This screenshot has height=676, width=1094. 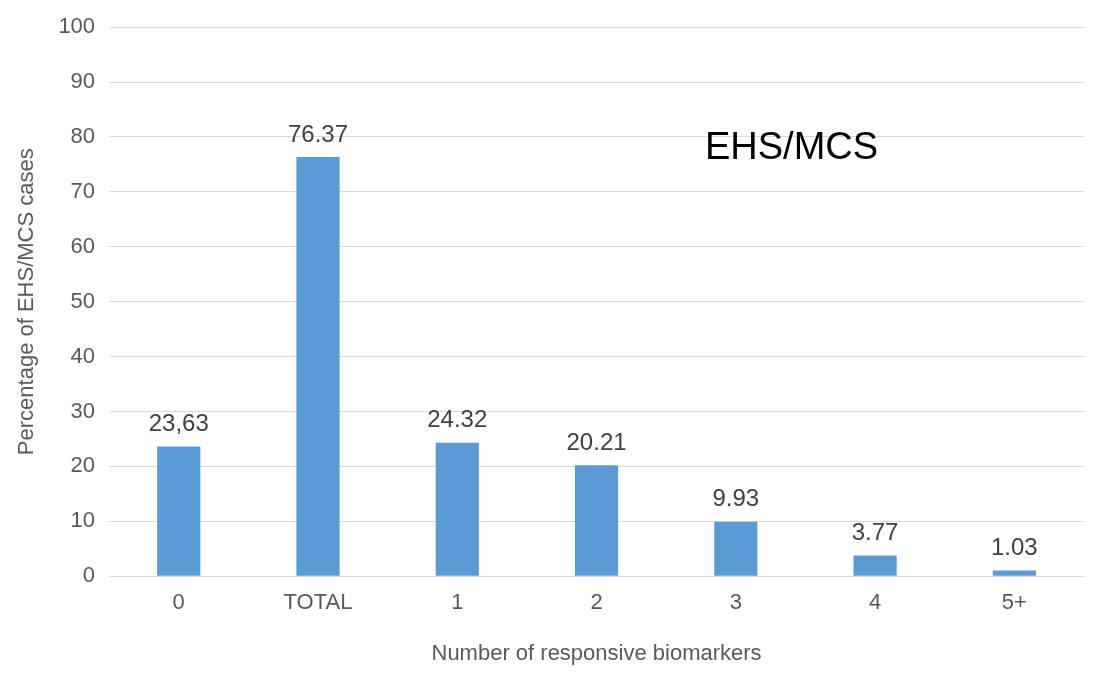 I want to click on x-tick-label: 4, so click(x=875, y=602).